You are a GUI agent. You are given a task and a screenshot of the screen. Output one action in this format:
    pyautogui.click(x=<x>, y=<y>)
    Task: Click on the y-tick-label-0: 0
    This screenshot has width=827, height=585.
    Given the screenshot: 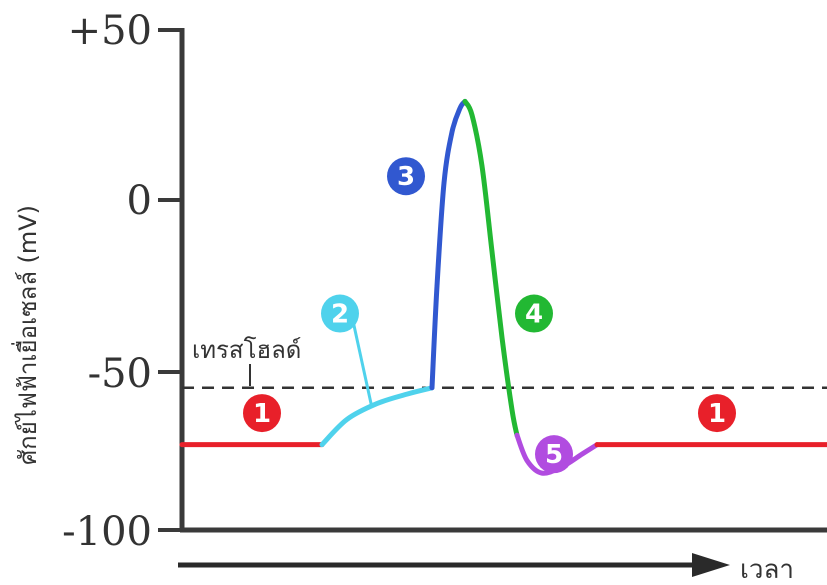 What is the action you would take?
    pyautogui.click(x=139, y=201)
    